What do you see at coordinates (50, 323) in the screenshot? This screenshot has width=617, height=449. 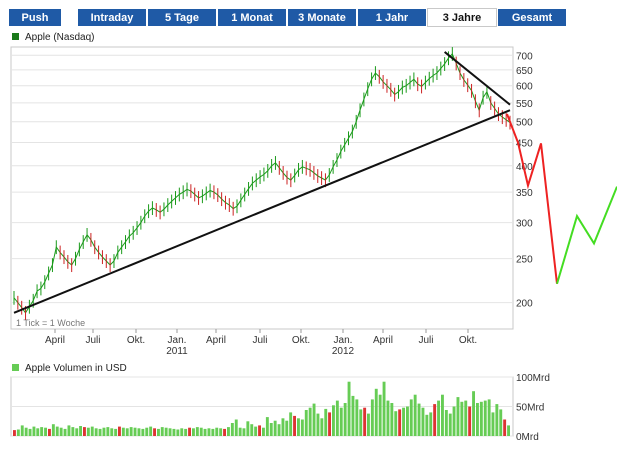 I see `tick-note: 1 Tick = 1 Woche` at bounding box center [50, 323].